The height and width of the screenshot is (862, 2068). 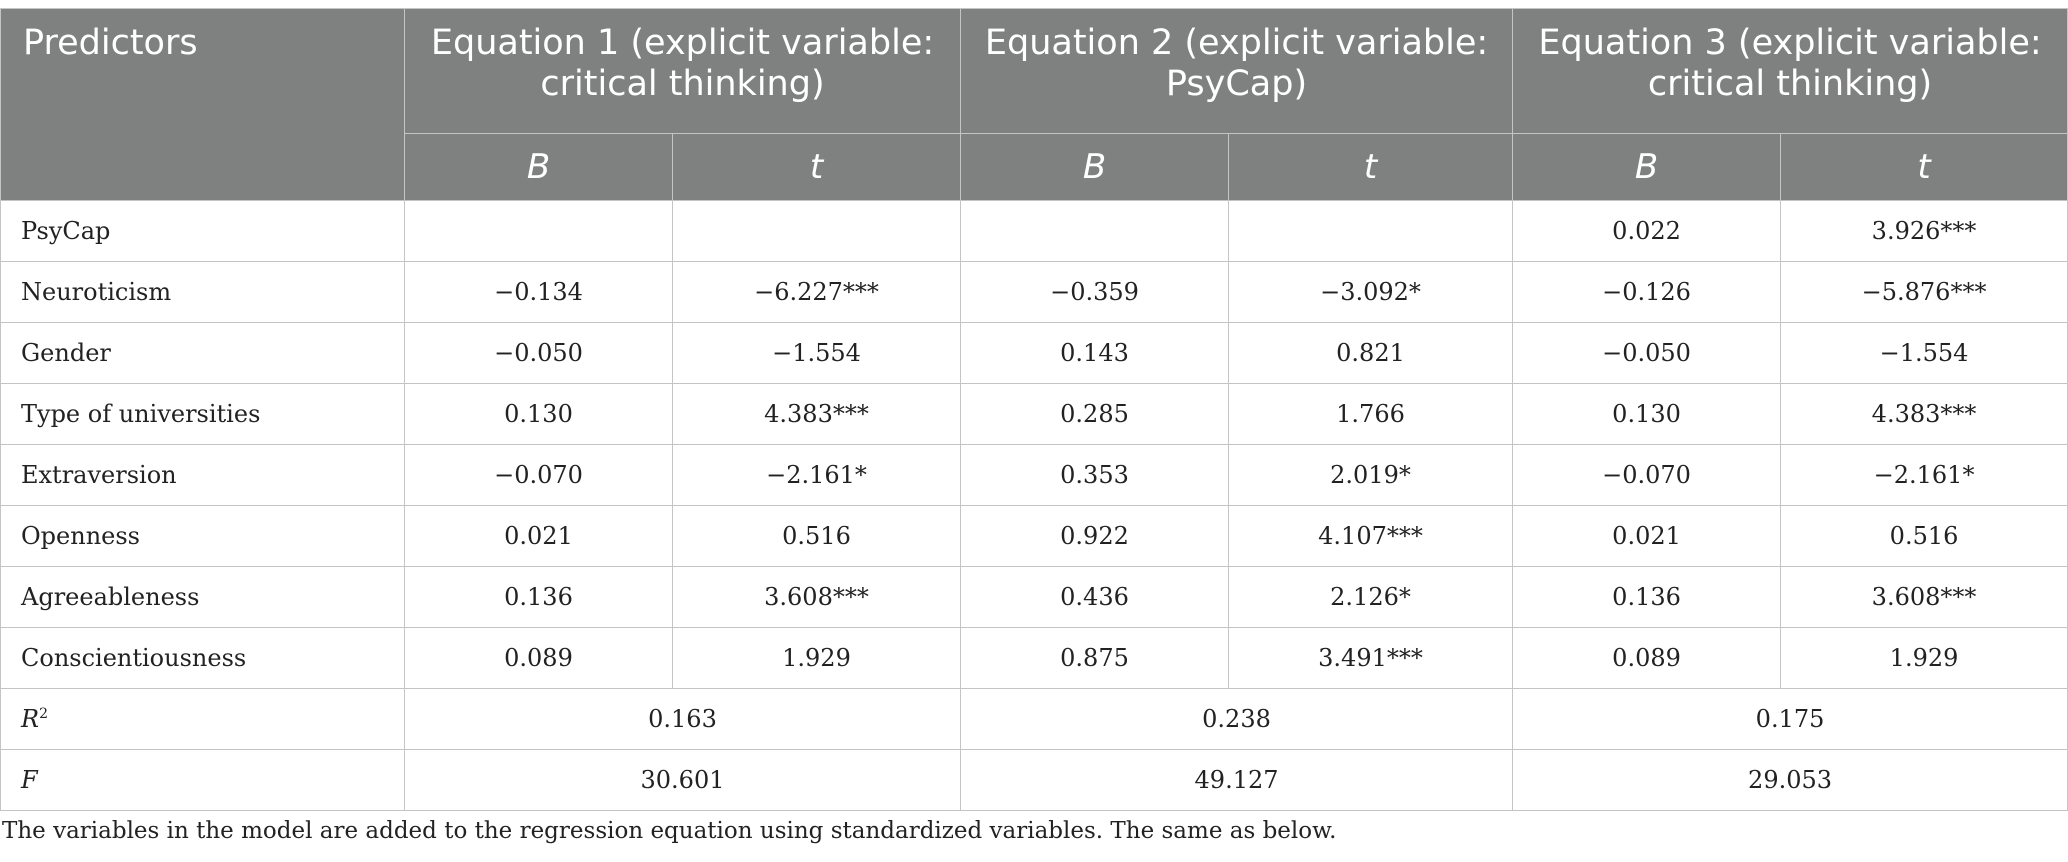 What do you see at coordinates (1371, 353) in the screenshot?
I see `eq2-t-cell: 0.821` at bounding box center [1371, 353].